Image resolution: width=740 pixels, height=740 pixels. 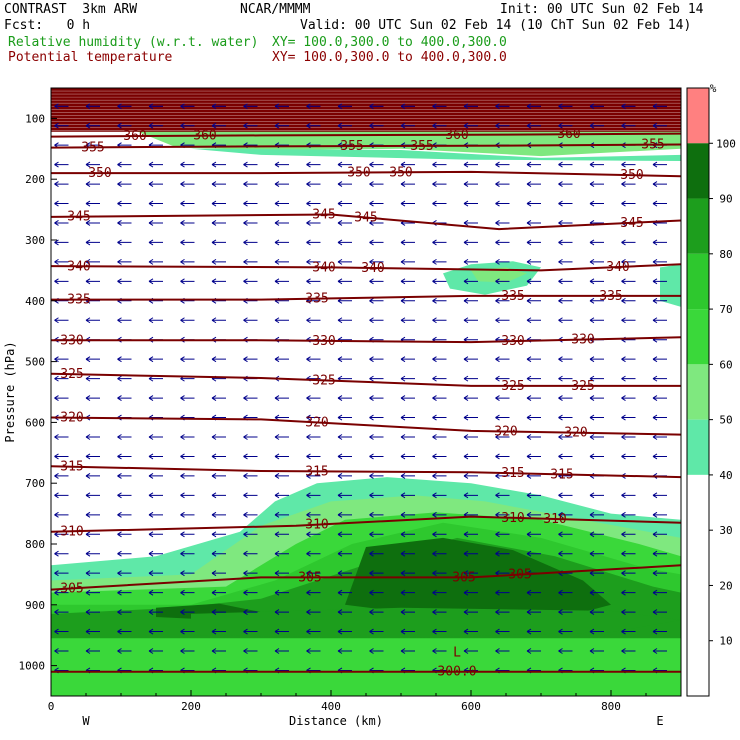 What do you see at coordinates (191, 706) in the screenshot?
I see `x-tick-label: 200` at bounding box center [191, 706].